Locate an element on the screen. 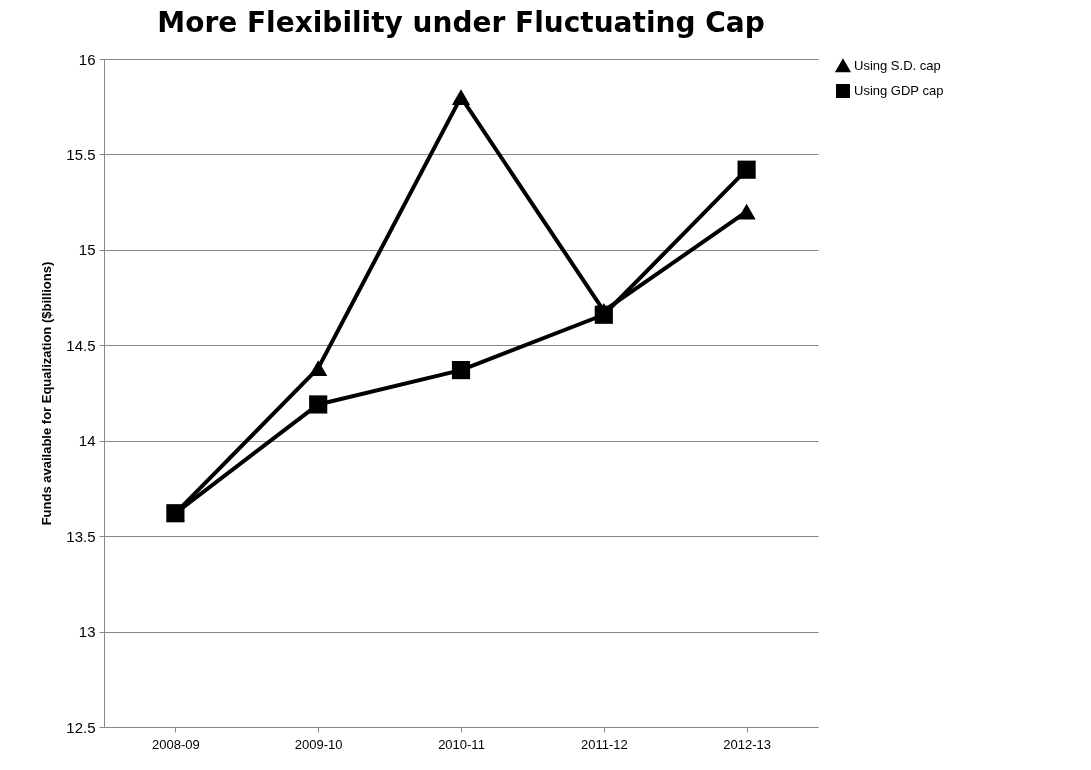  y-tick-label: 16 is located at coordinates (87, 59).